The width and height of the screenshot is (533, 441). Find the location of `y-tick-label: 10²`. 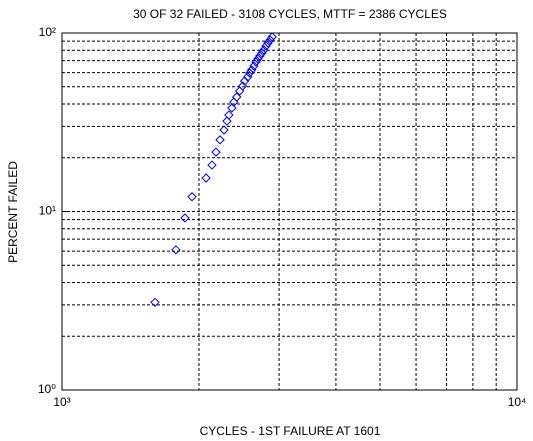

y-tick-label: 10² is located at coordinates (47, 32).